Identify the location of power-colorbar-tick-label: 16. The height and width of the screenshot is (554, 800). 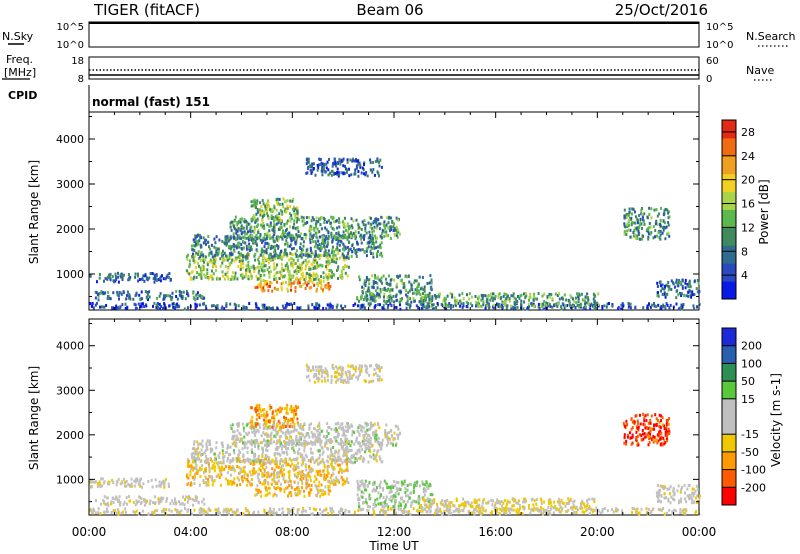
(748, 204).